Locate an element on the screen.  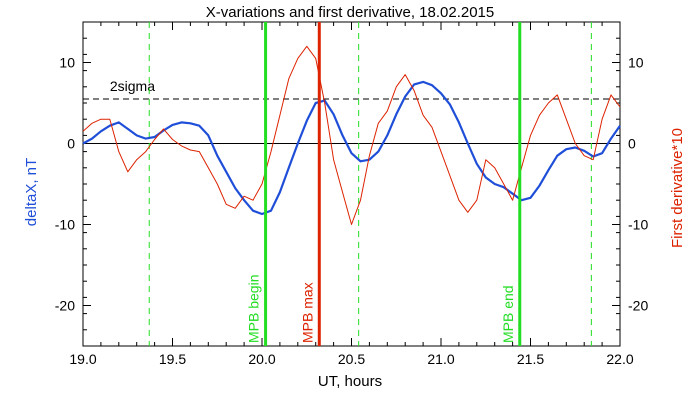
x-tick-label: 22.0 is located at coordinates (619, 359).